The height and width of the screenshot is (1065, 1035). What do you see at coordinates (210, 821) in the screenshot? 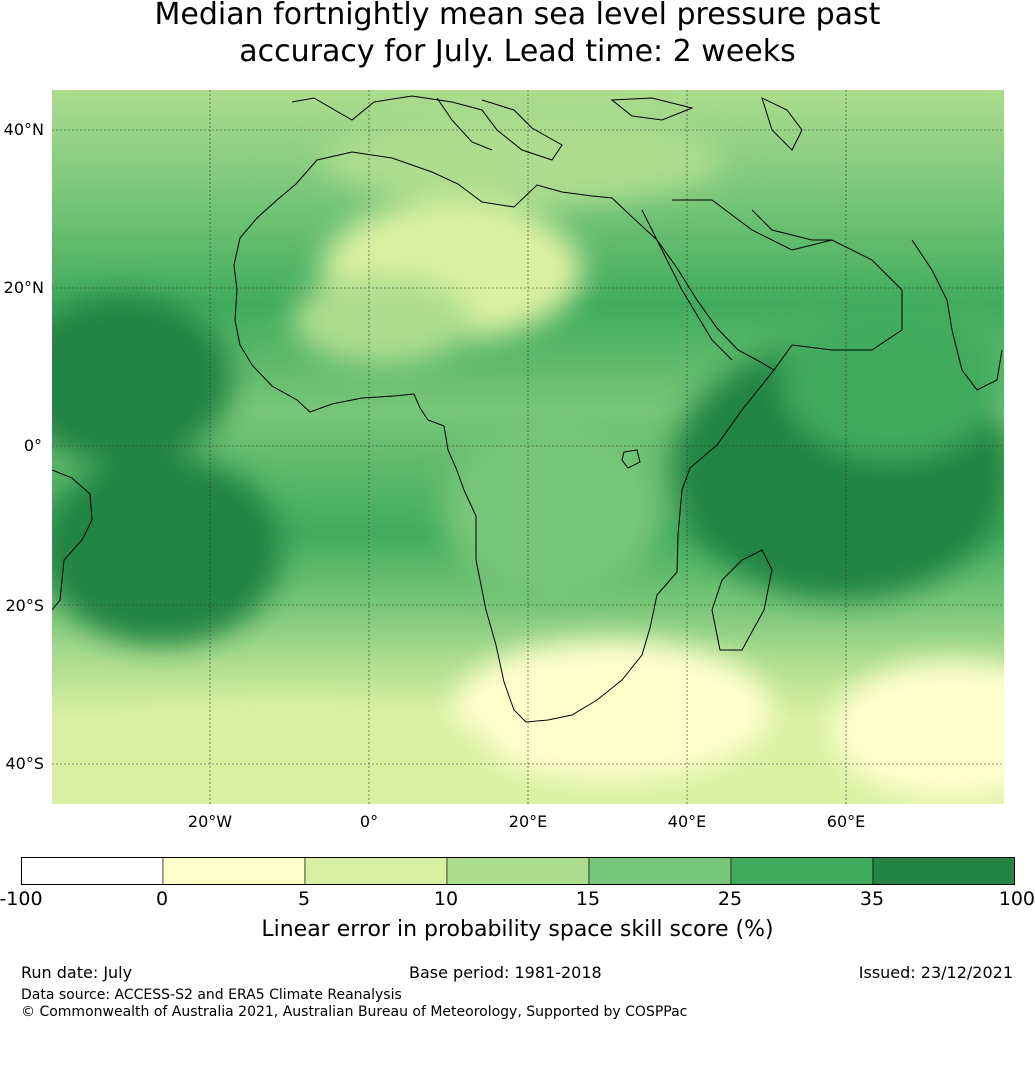
I see `lon-label-20w: 20°W` at bounding box center [210, 821].